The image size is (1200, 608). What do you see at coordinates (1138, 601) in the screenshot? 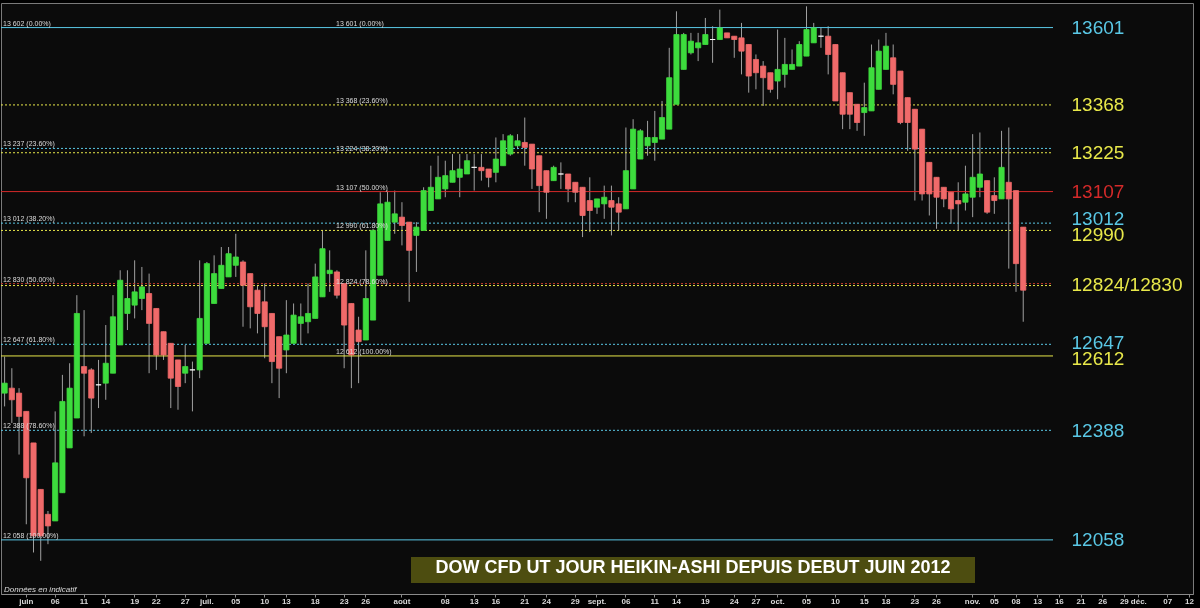
I see `x-tick-label: déc.` at bounding box center [1138, 601].